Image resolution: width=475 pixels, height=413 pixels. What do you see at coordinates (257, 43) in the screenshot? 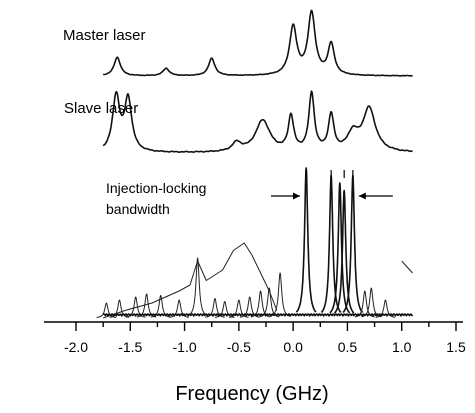
I see `series-line-master` at bounding box center [257, 43].